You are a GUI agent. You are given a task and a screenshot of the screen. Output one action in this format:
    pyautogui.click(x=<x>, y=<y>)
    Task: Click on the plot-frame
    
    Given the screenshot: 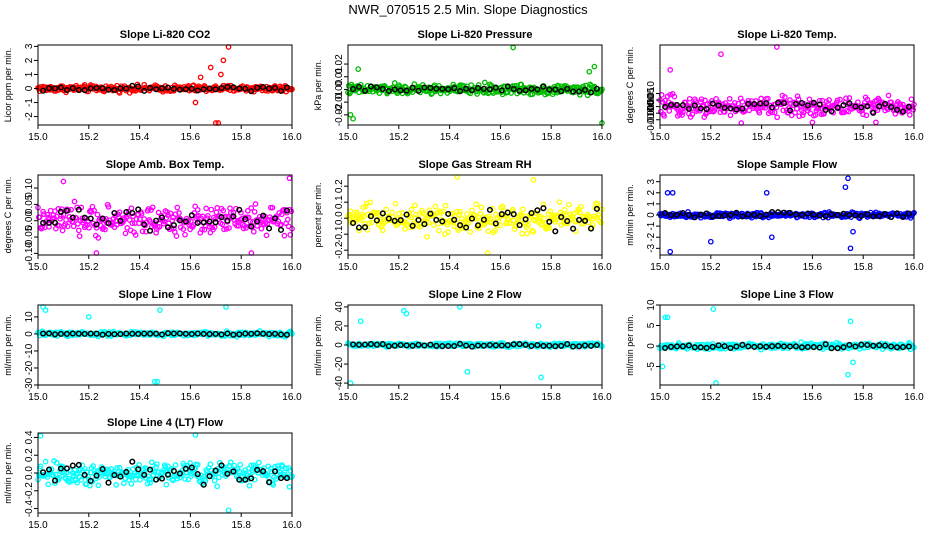 What is the action you would take?
    pyautogui.click(x=787, y=85)
    